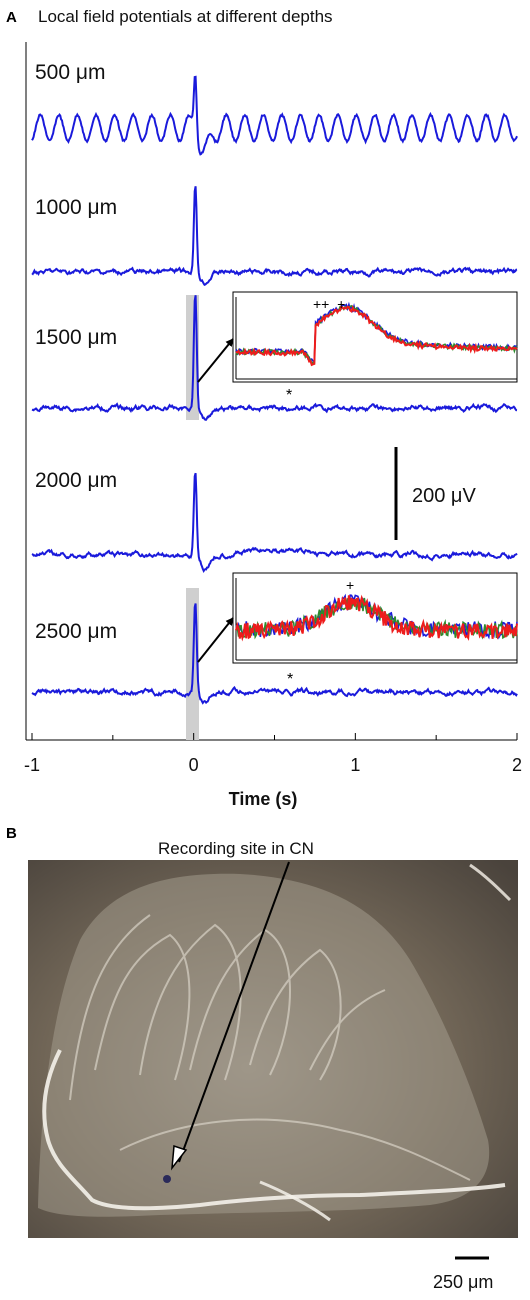 The width and height of the screenshot is (530, 1300). What do you see at coordinates (274, 236) in the screenshot?
I see `lfp-trace-1000um` at bounding box center [274, 236].